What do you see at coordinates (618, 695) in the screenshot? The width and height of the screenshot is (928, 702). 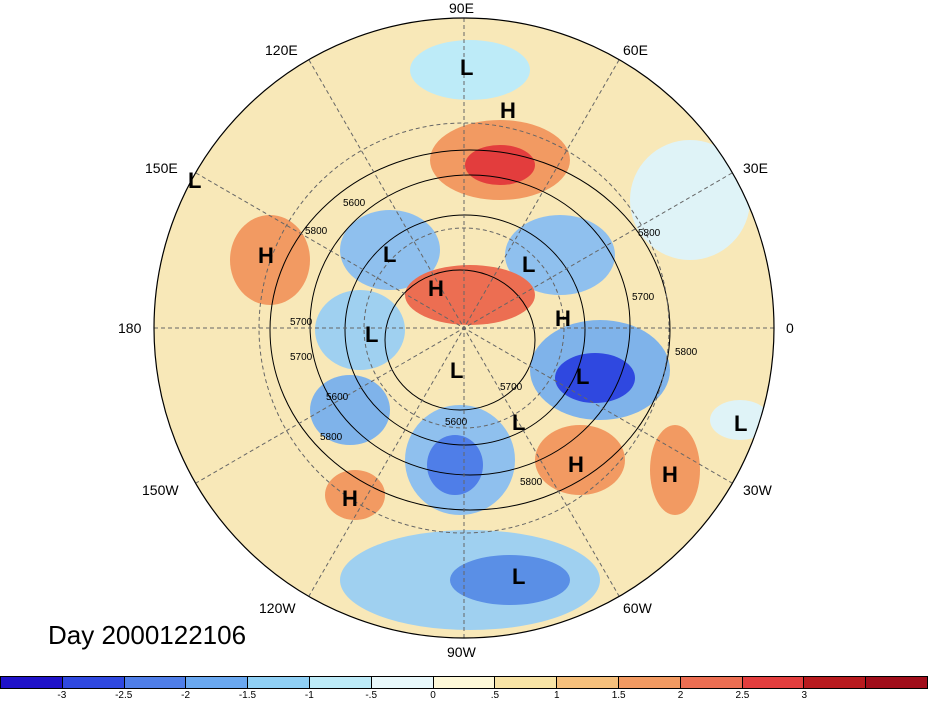 I see `colorbar-tick-label: 1.5` at bounding box center [618, 695].